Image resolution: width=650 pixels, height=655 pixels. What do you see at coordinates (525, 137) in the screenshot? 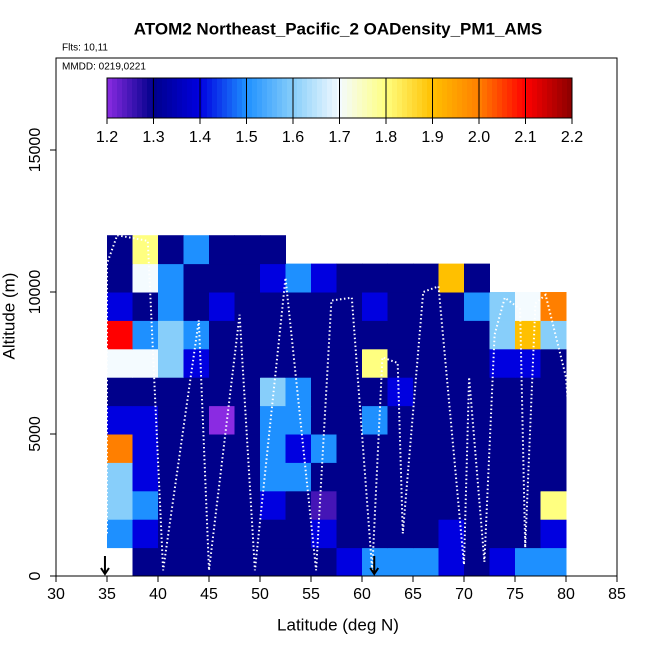
I see `colorbar-tick-label: 2.1` at bounding box center [525, 137].